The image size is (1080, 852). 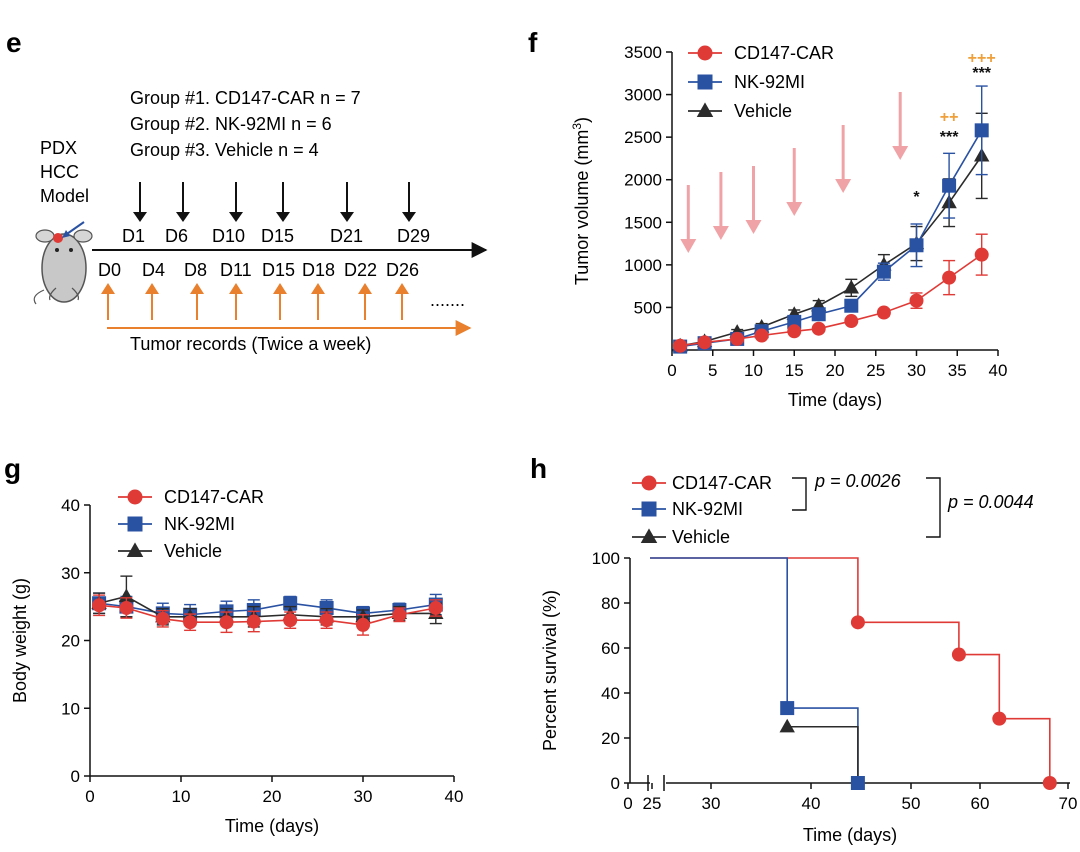 What do you see at coordinates (754, 670) in the screenshot?
I see `survival-line-nk` at bounding box center [754, 670].